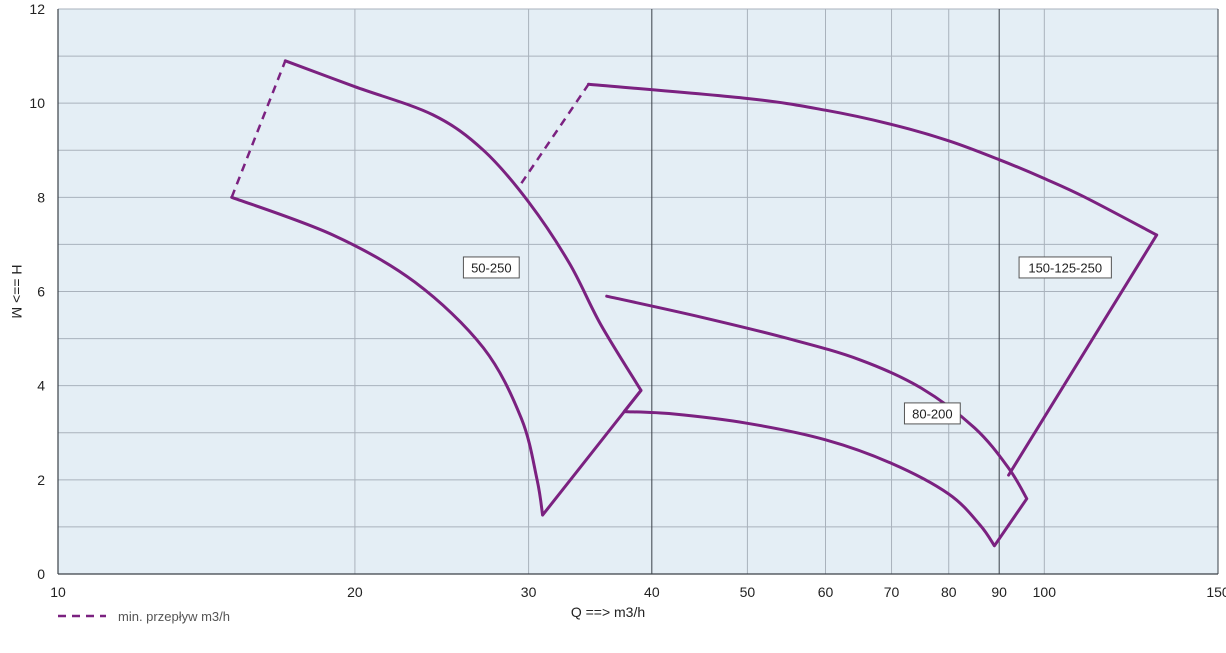 This screenshot has height=653, width=1226. Describe the element at coordinates (949, 592) in the screenshot. I see `x-tick-label: 80` at that location.